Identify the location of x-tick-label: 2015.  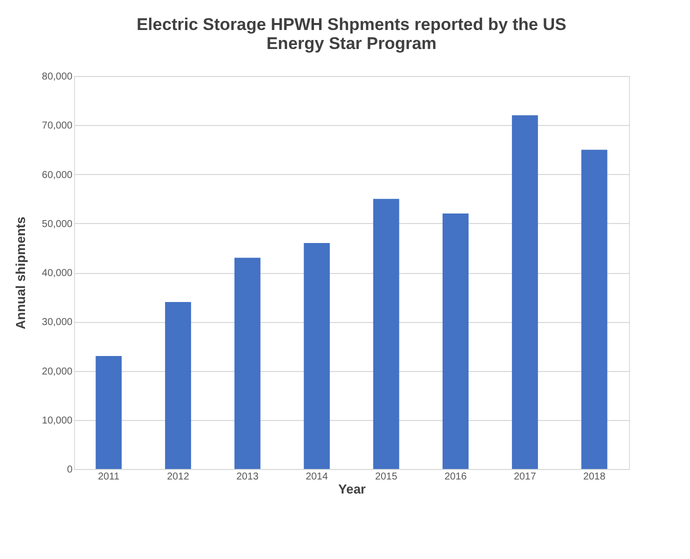
(386, 477).